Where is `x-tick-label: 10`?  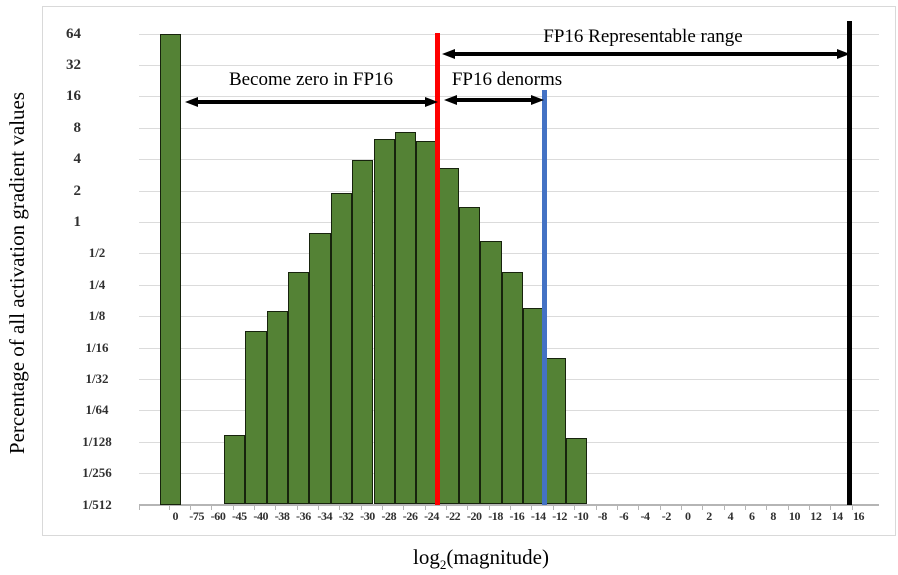 x-tick-label: 10 is located at coordinates (794, 516).